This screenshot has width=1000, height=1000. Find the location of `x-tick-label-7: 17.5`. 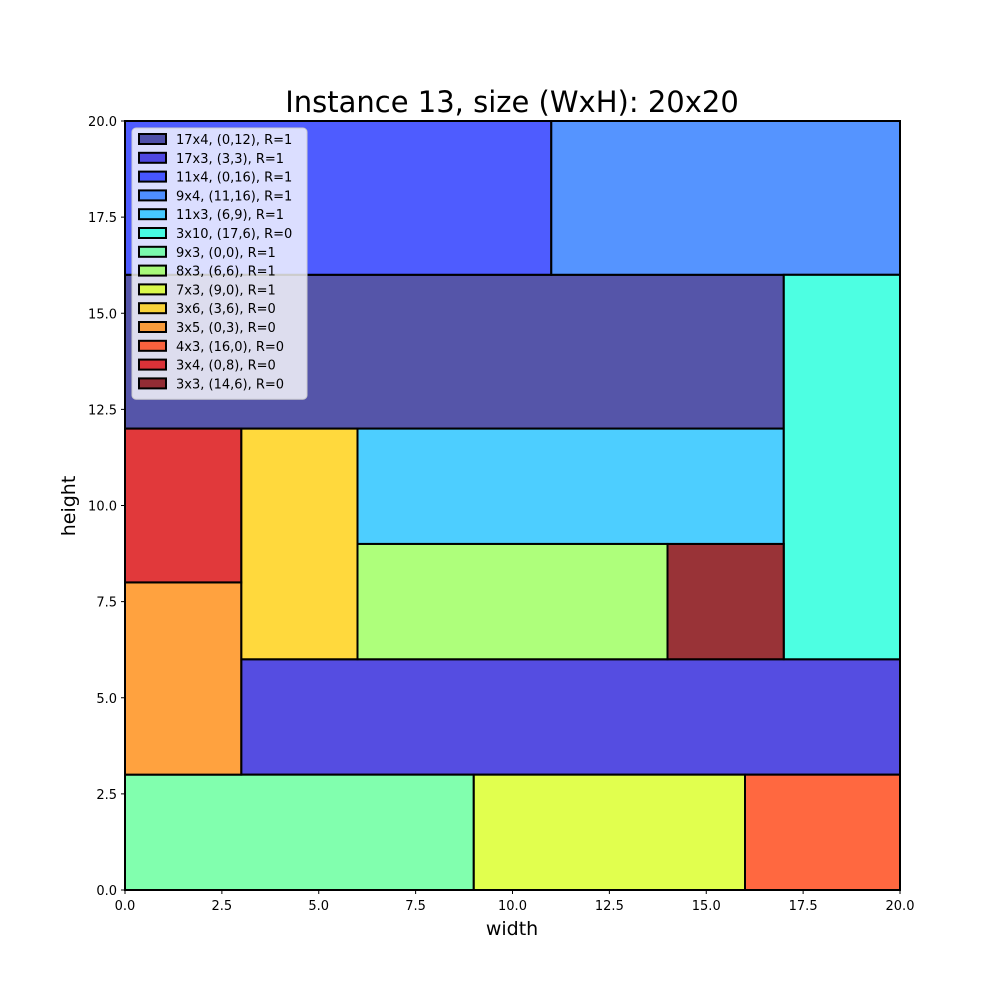

x-tick-label-7: 17.5 is located at coordinates (803, 906).